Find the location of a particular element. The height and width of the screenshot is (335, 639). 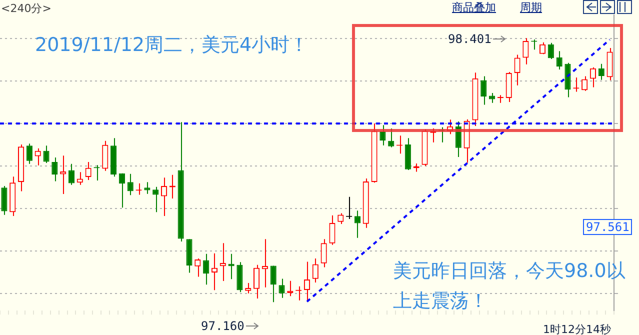

annotation: 97.561 is located at coordinates (607, 227).